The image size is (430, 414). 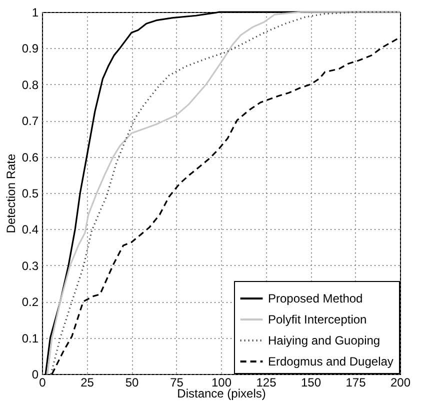 What do you see at coordinates (400, 383) in the screenshot?
I see `x-tick-label: 200` at bounding box center [400, 383].